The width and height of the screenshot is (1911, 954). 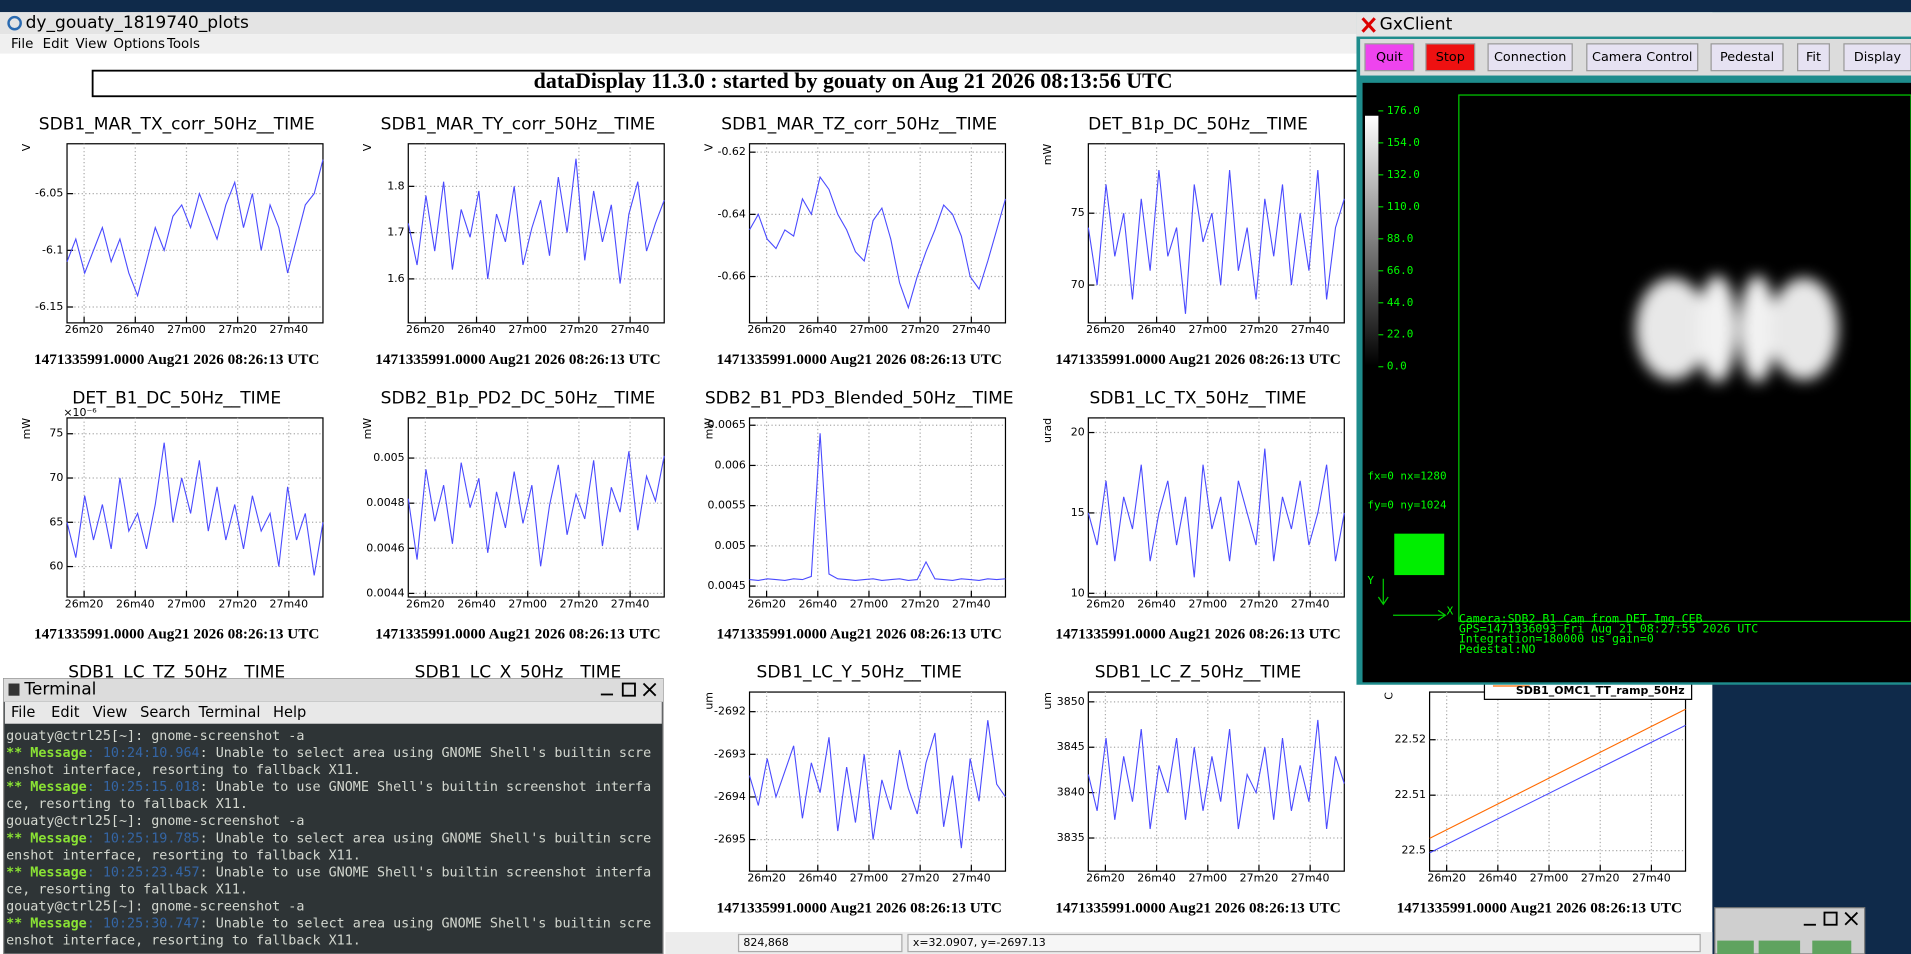 I want to click on button-label: Pedestal, so click(x=1747, y=57).